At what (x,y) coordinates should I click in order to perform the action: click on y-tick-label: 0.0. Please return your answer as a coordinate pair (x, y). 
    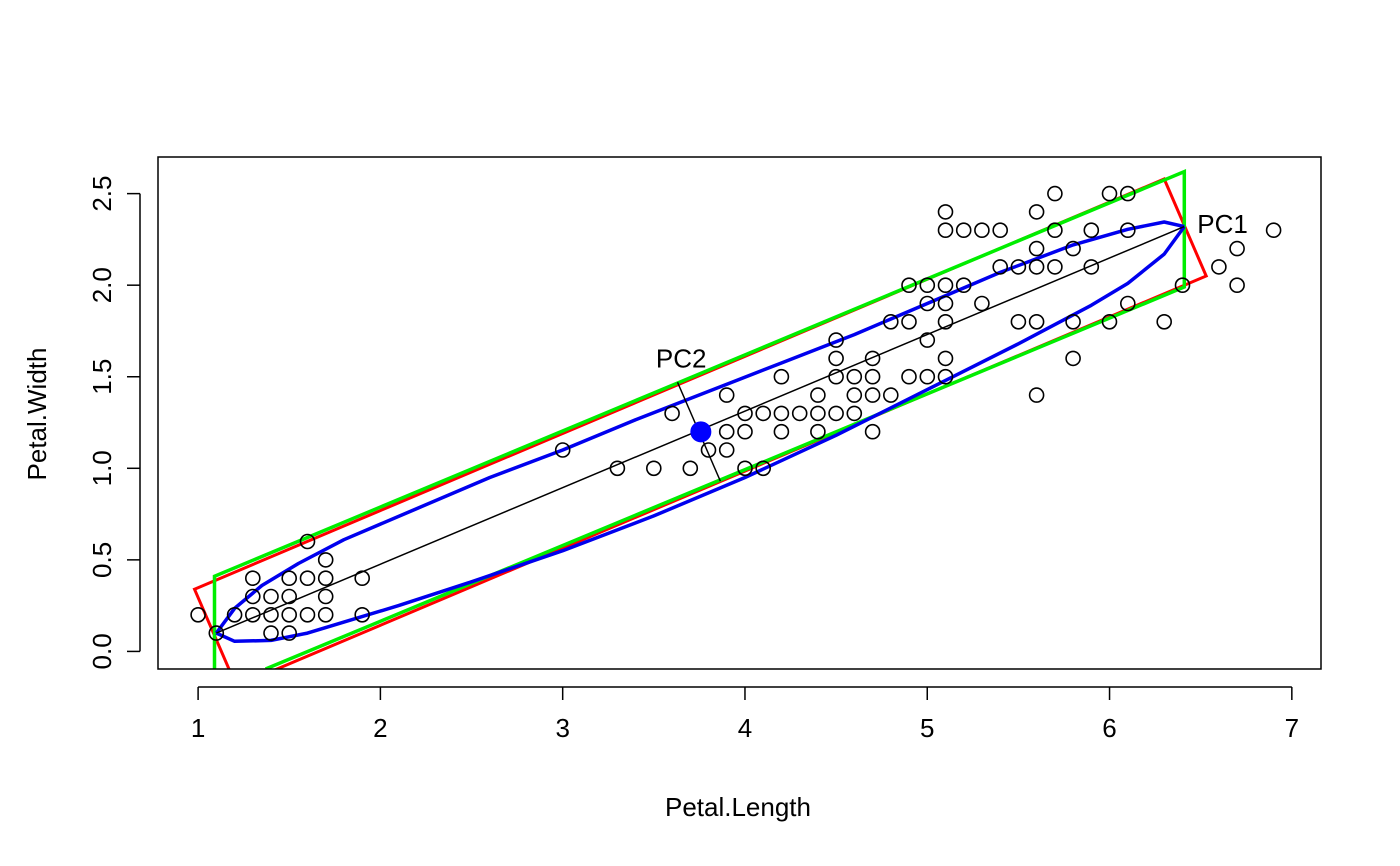
    Looking at the image, I should click on (102, 651).